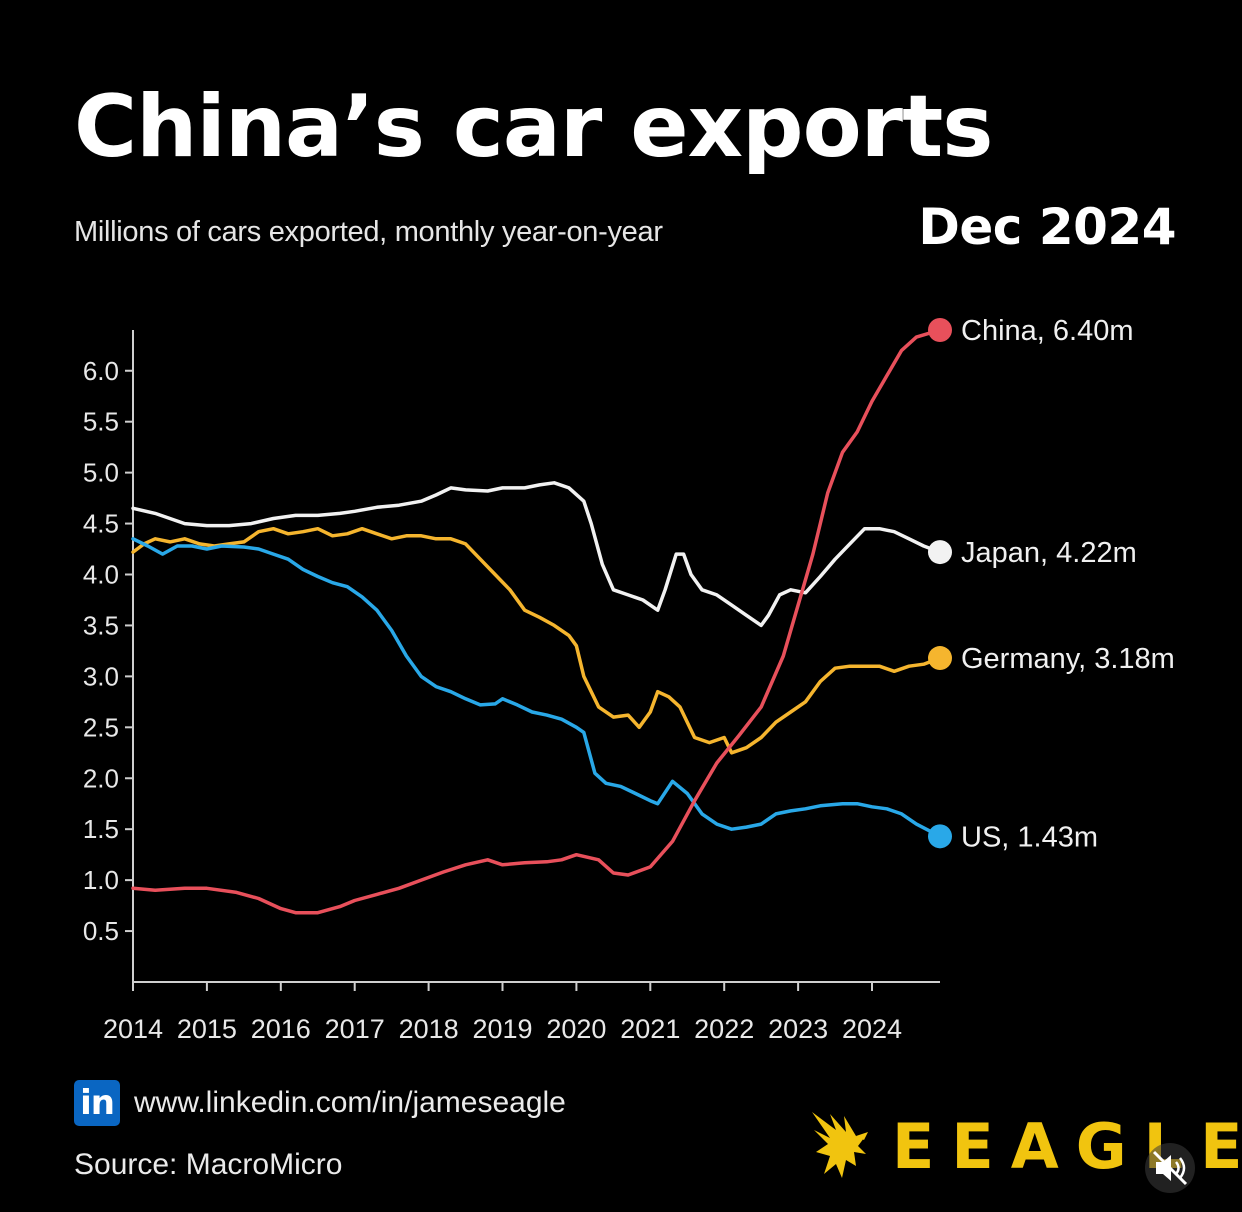 The height and width of the screenshot is (1212, 1242). I want to click on end-marker-china, so click(940, 330).